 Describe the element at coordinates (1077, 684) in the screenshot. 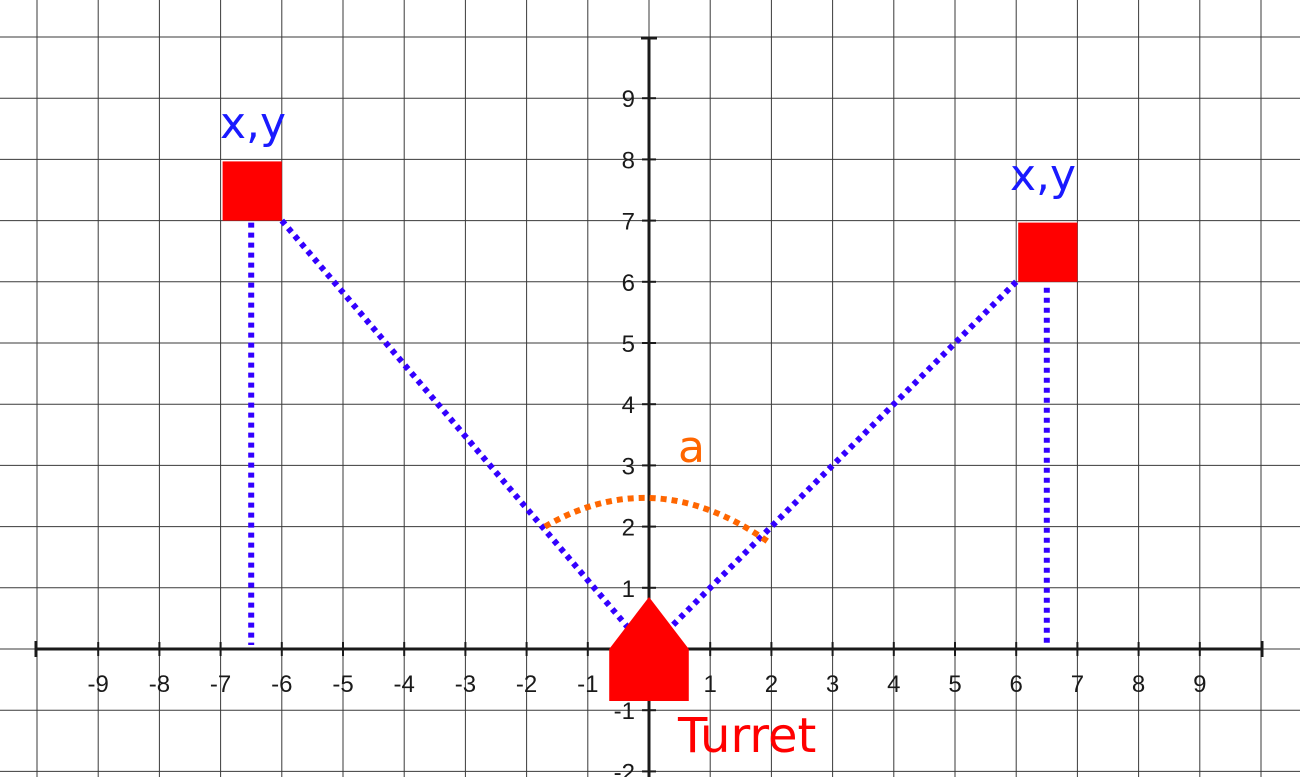

I see `x-axis-tick-label: 7` at that location.